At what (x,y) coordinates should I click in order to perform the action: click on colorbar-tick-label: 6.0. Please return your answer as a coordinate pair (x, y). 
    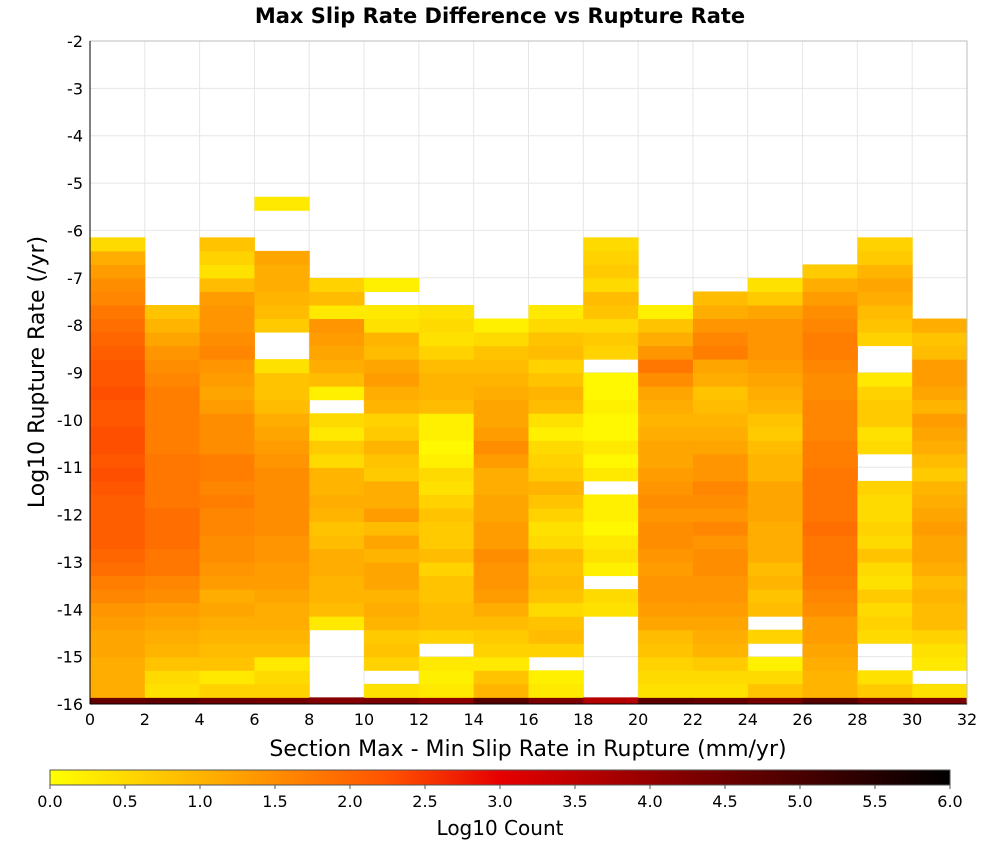
    Looking at the image, I should click on (949, 801).